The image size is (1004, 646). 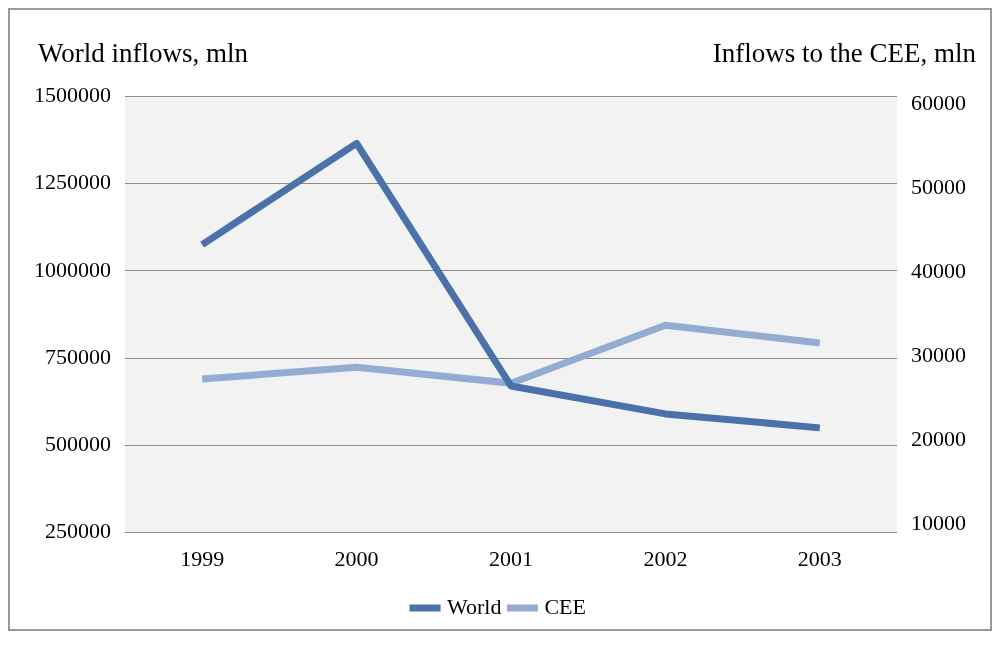 What do you see at coordinates (143, 53) in the screenshot?
I see `y-axis-title: World inflows, mln` at bounding box center [143, 53].